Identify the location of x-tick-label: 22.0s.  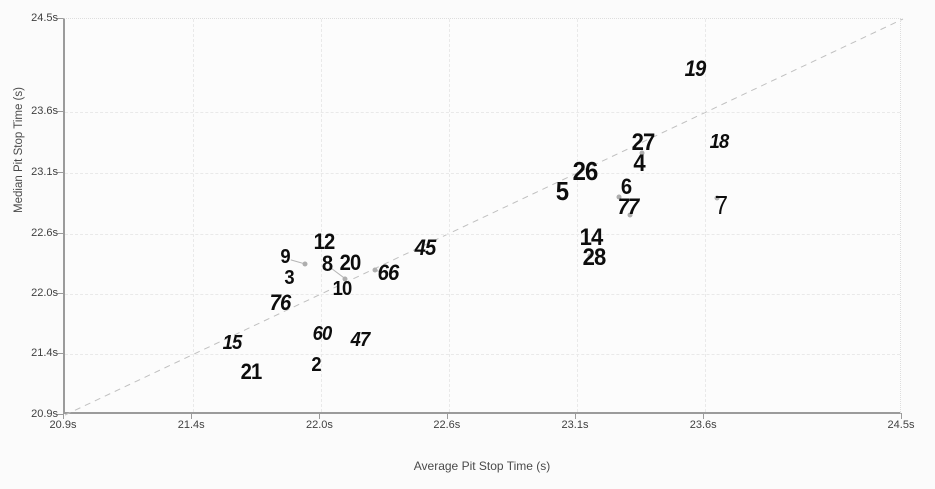
(319, 425).